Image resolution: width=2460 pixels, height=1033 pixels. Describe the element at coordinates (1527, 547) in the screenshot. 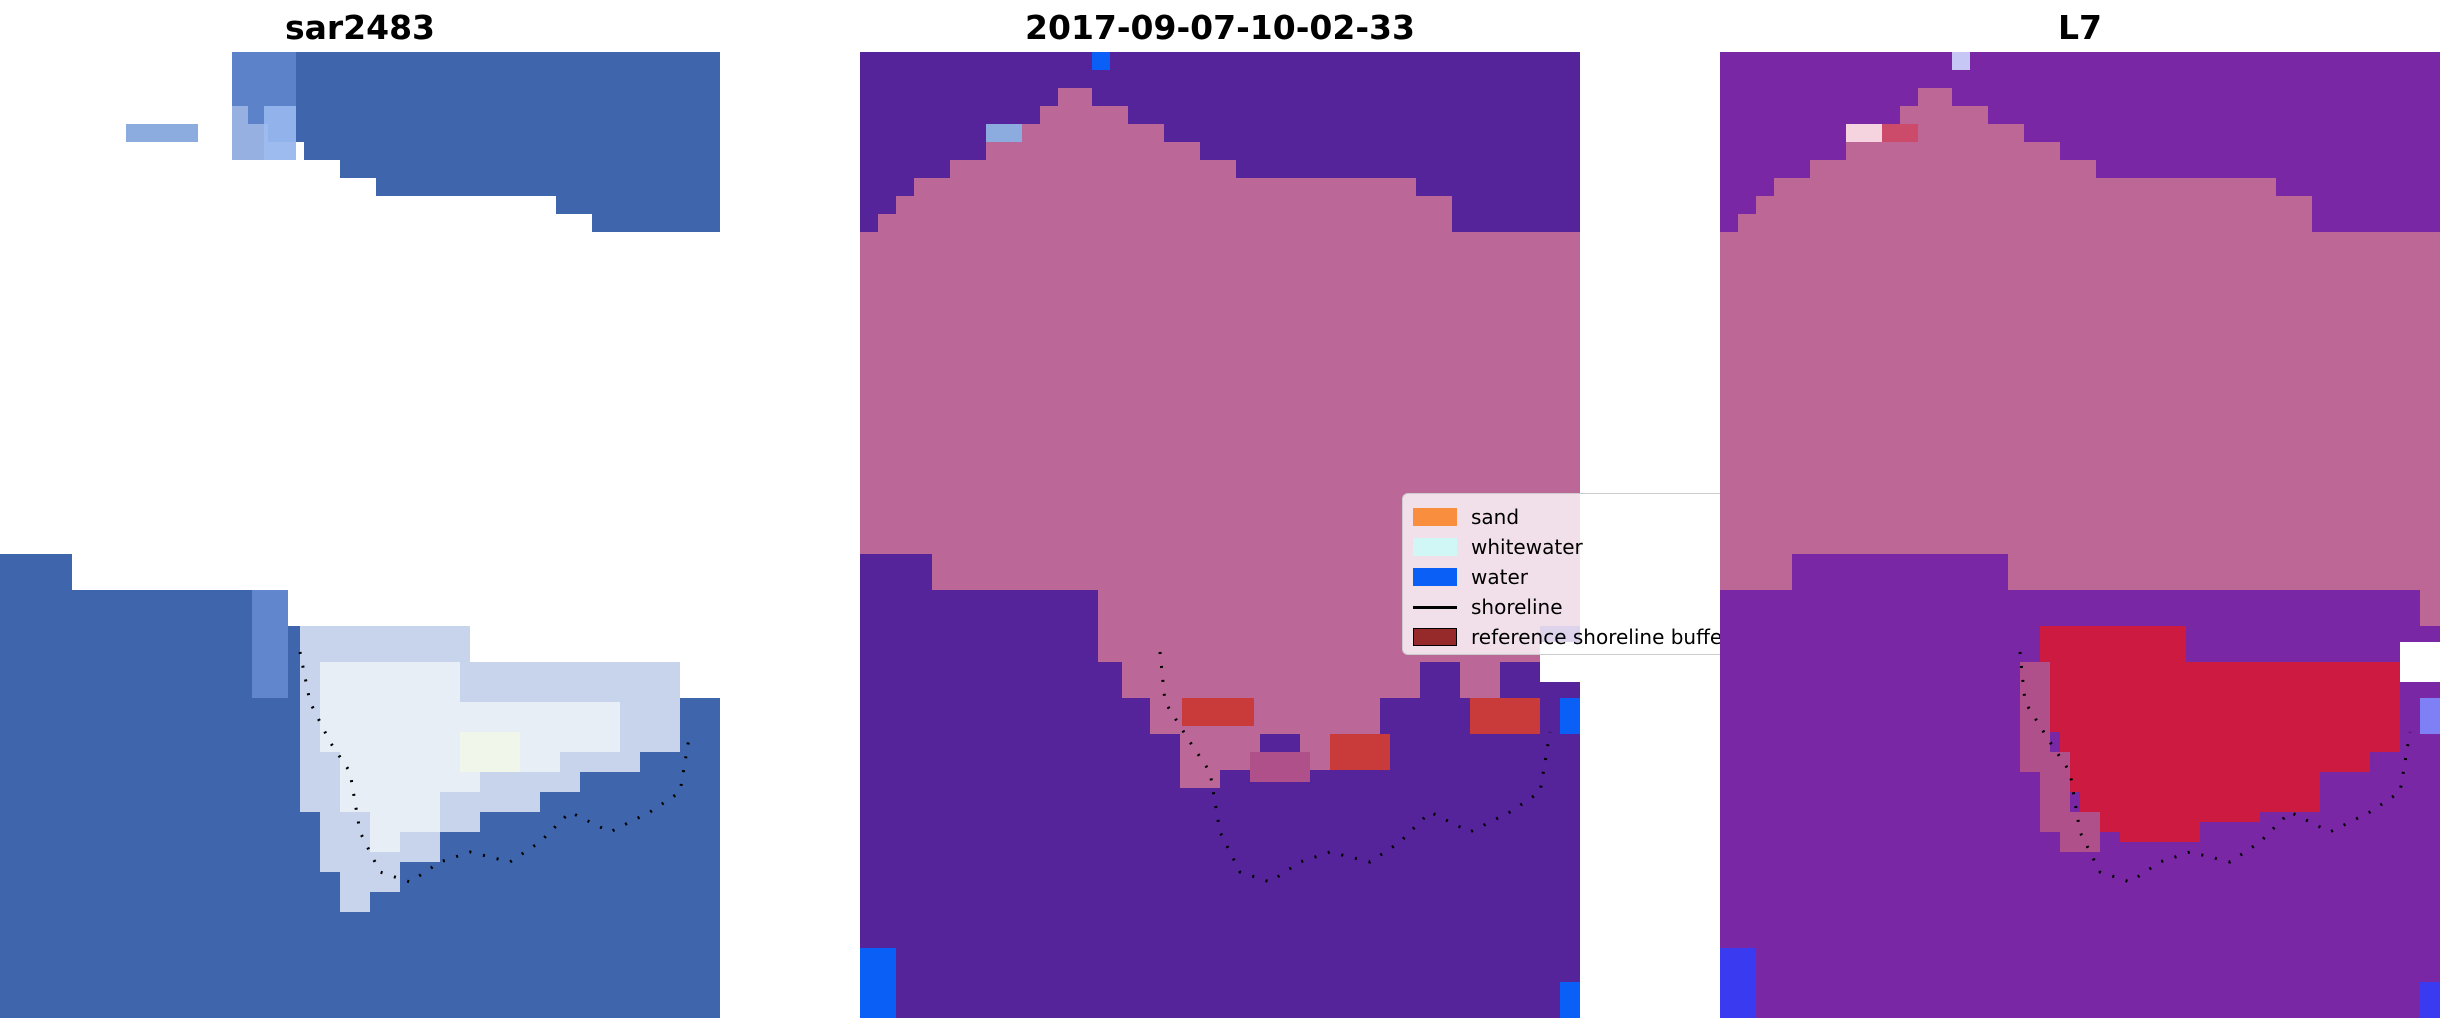

I see `legend-label-whitewater: whitewater` at that location.